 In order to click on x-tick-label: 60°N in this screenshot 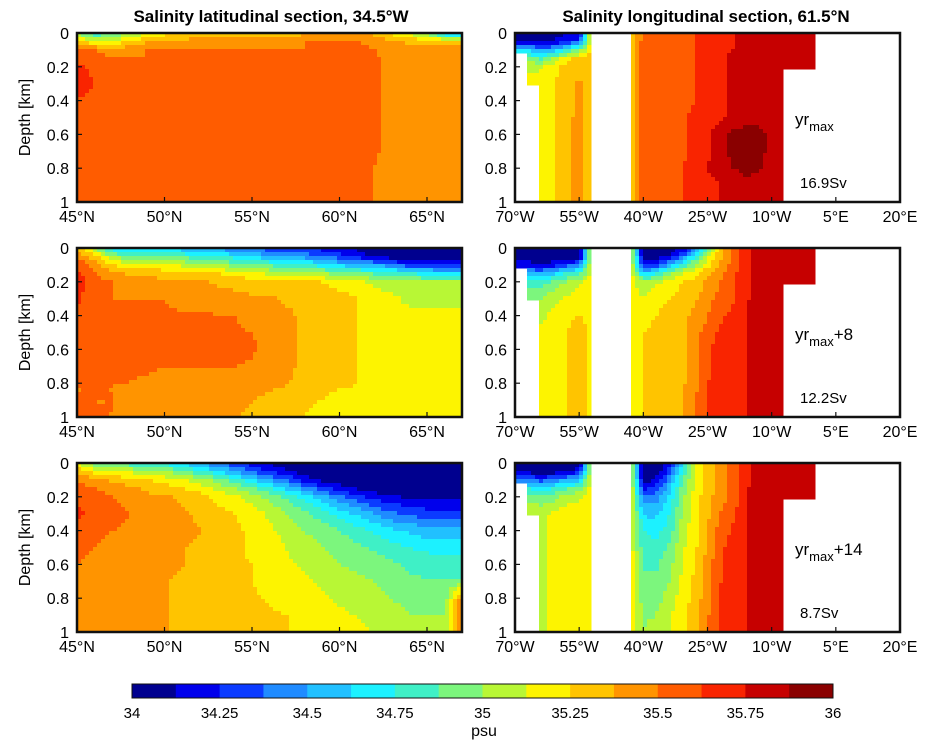, I will do `click(340, 217)`.